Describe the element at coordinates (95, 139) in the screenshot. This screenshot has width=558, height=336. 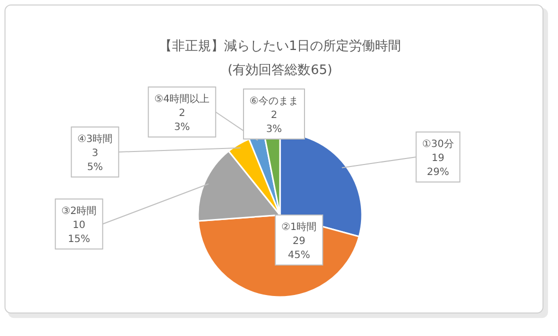
I see `slice-label: ④3時間` at that location.